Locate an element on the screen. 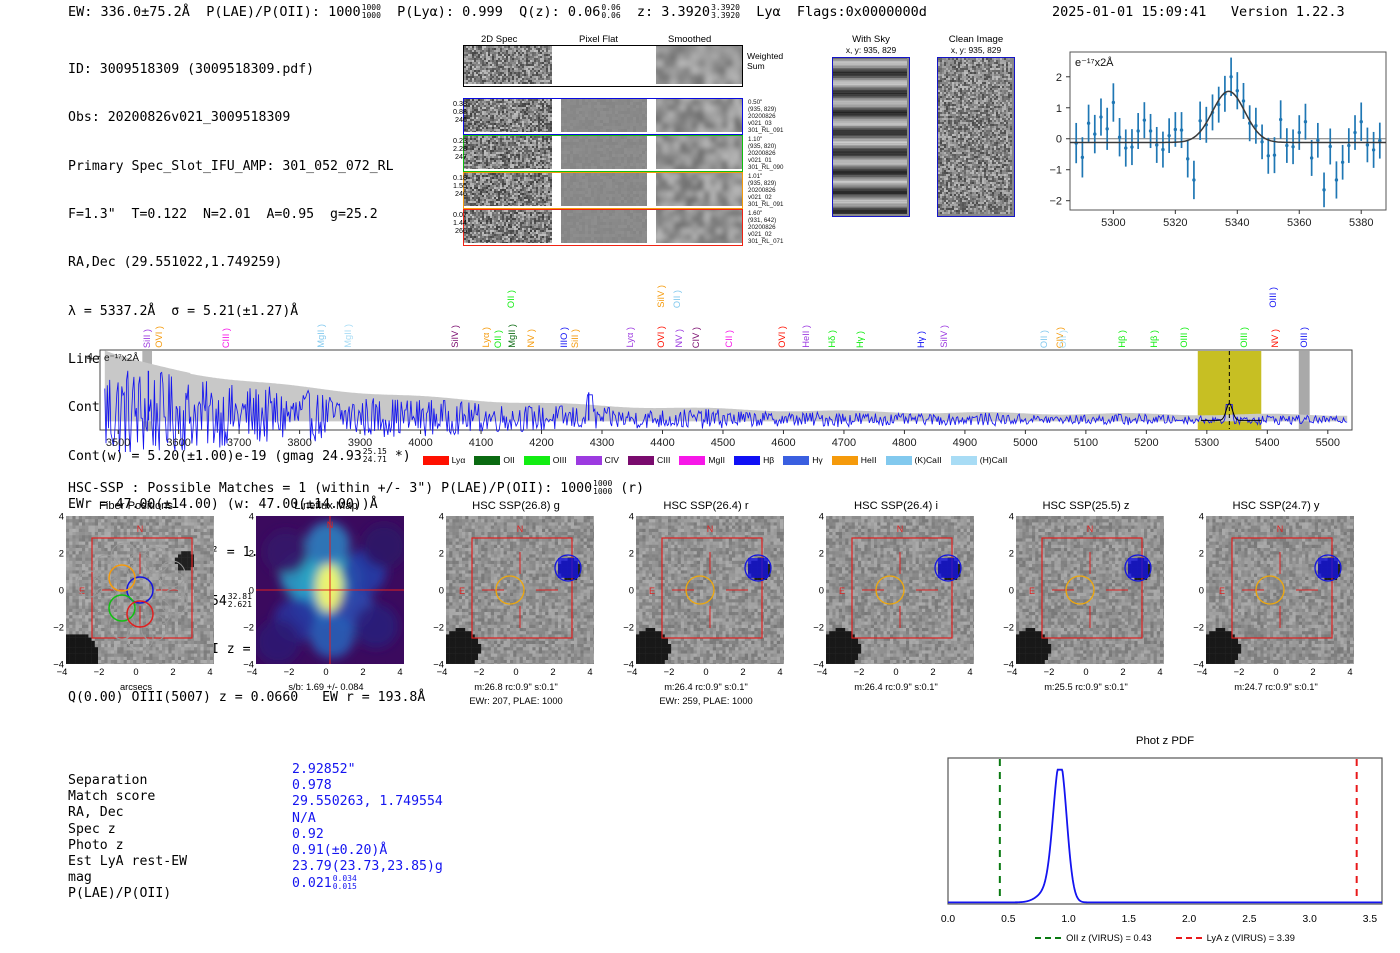  header-plae: P(LAE)/P(OII): 1000 is located at coordinates (283, 12).